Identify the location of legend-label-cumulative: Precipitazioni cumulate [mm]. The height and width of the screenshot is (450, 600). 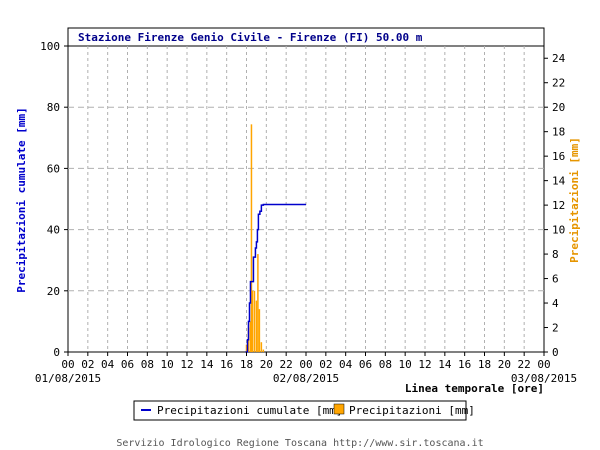
(249, 410).